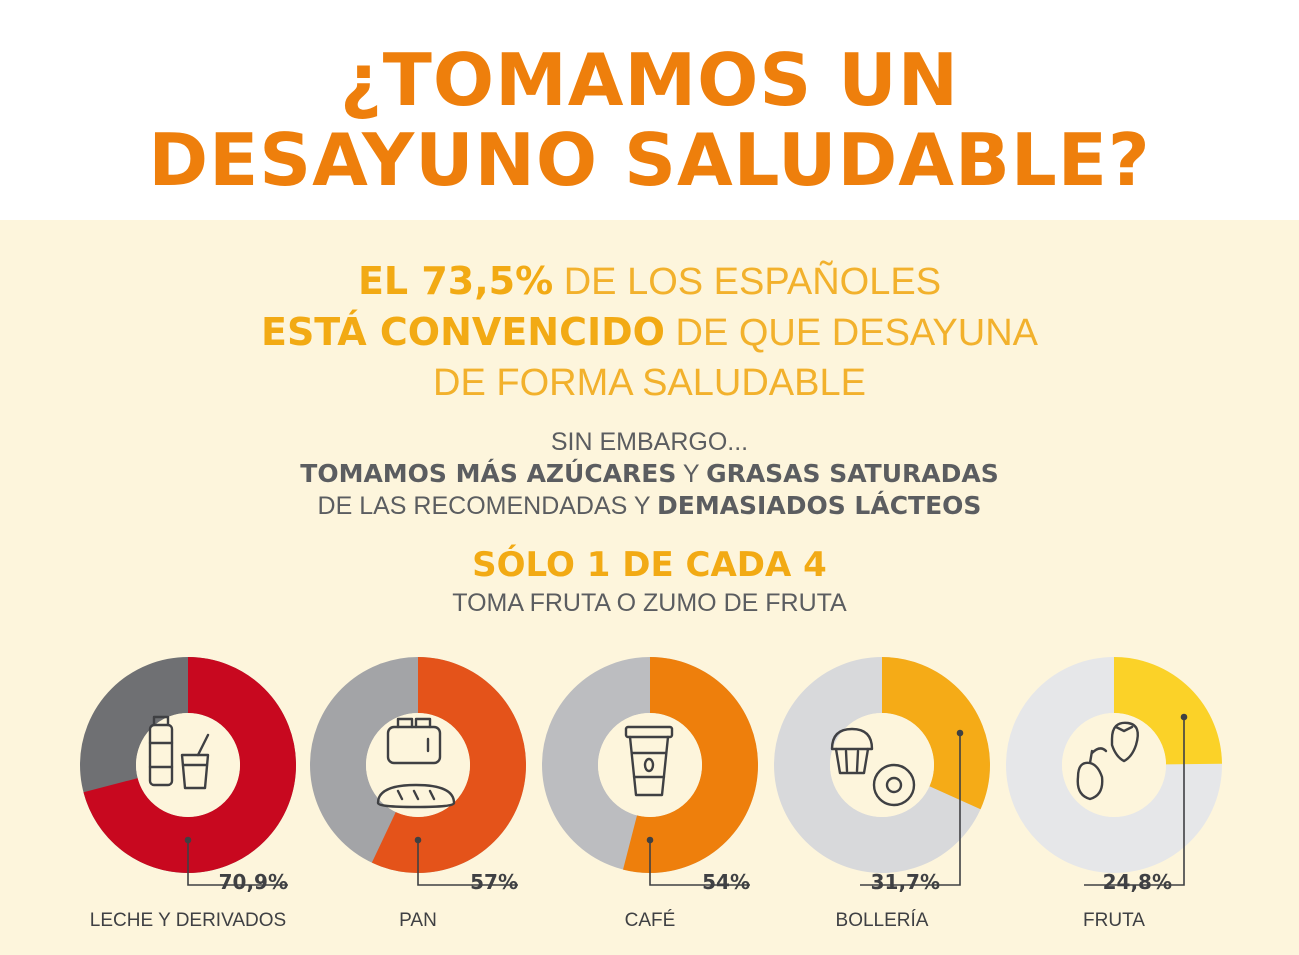 This screenshot has height=955, width=1299. Describe the element at coordinates (236, 861) in the screenshot. I see `milk-label-leader` at that location.